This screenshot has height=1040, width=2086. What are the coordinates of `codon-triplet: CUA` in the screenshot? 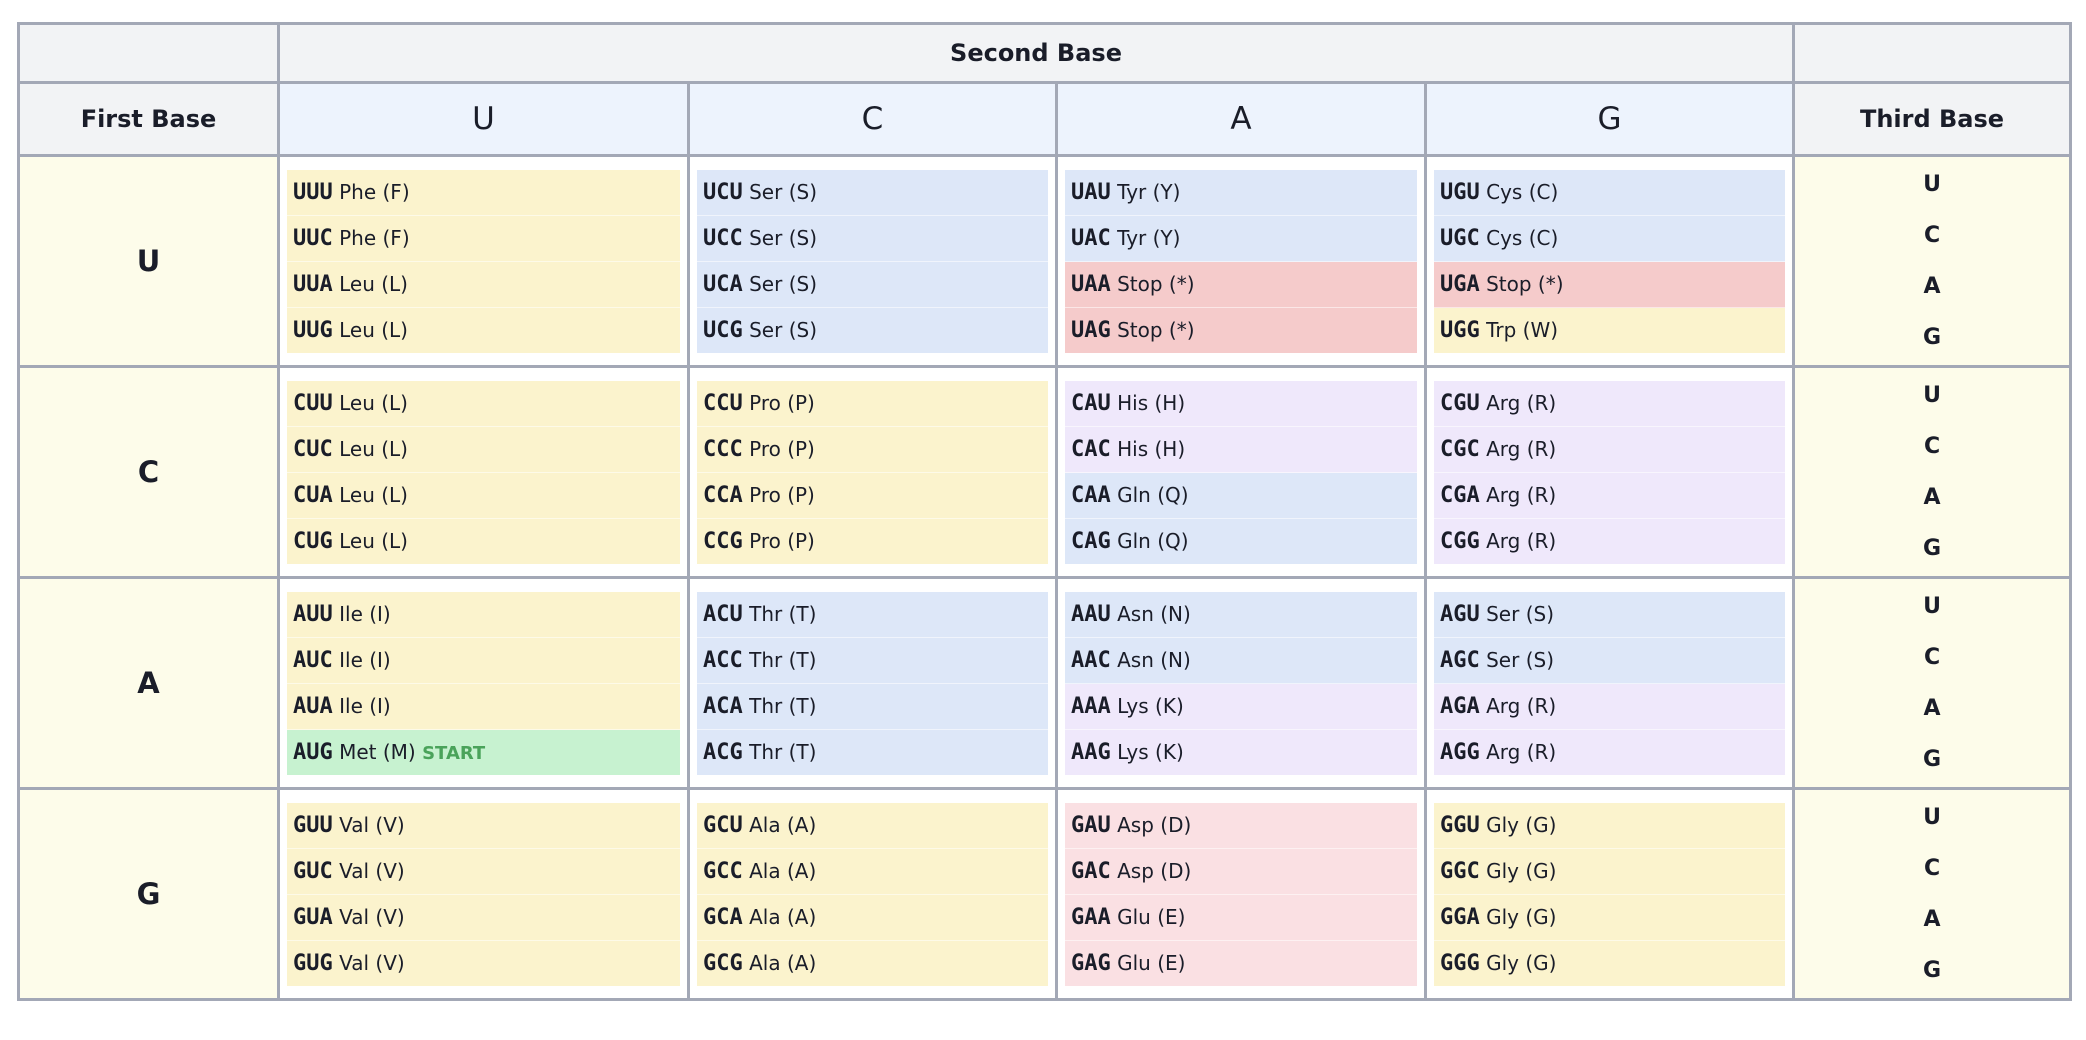 It's located at (313, 495).